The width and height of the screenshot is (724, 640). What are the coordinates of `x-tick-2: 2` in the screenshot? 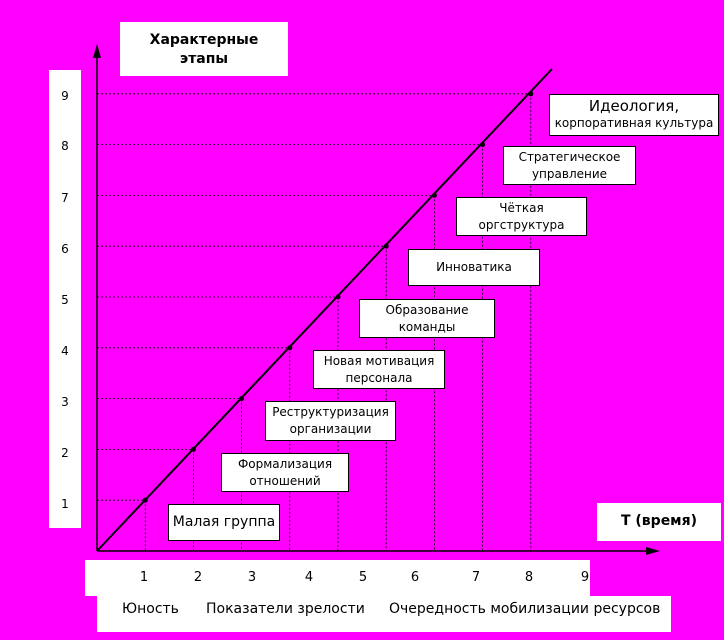 It's located at (198, 577).